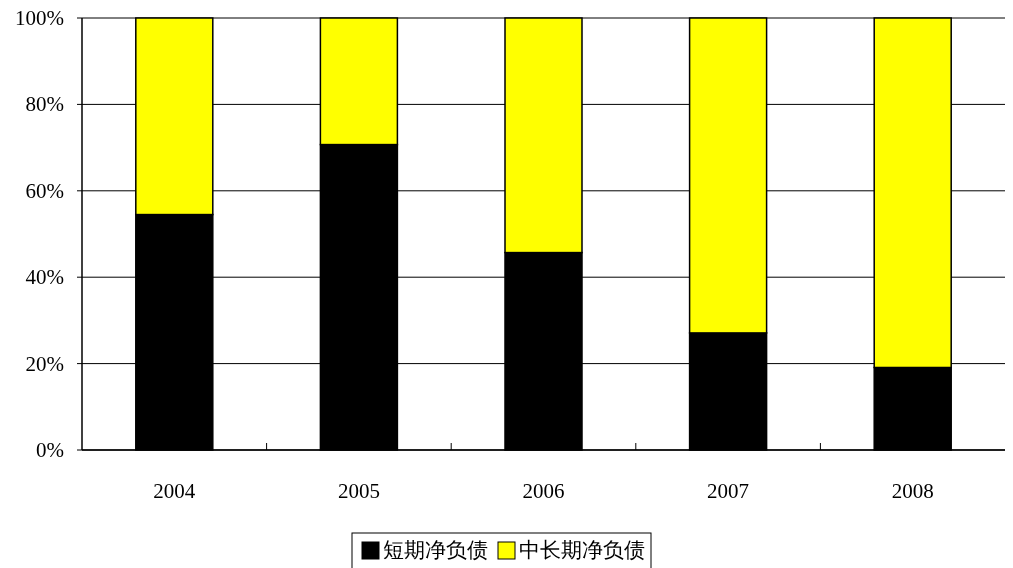 This screenshot has width=1013, height=568. Describe the element at coordinates (728, 491) in the screenshot. I see `x-tick-label: 2007` at that location.